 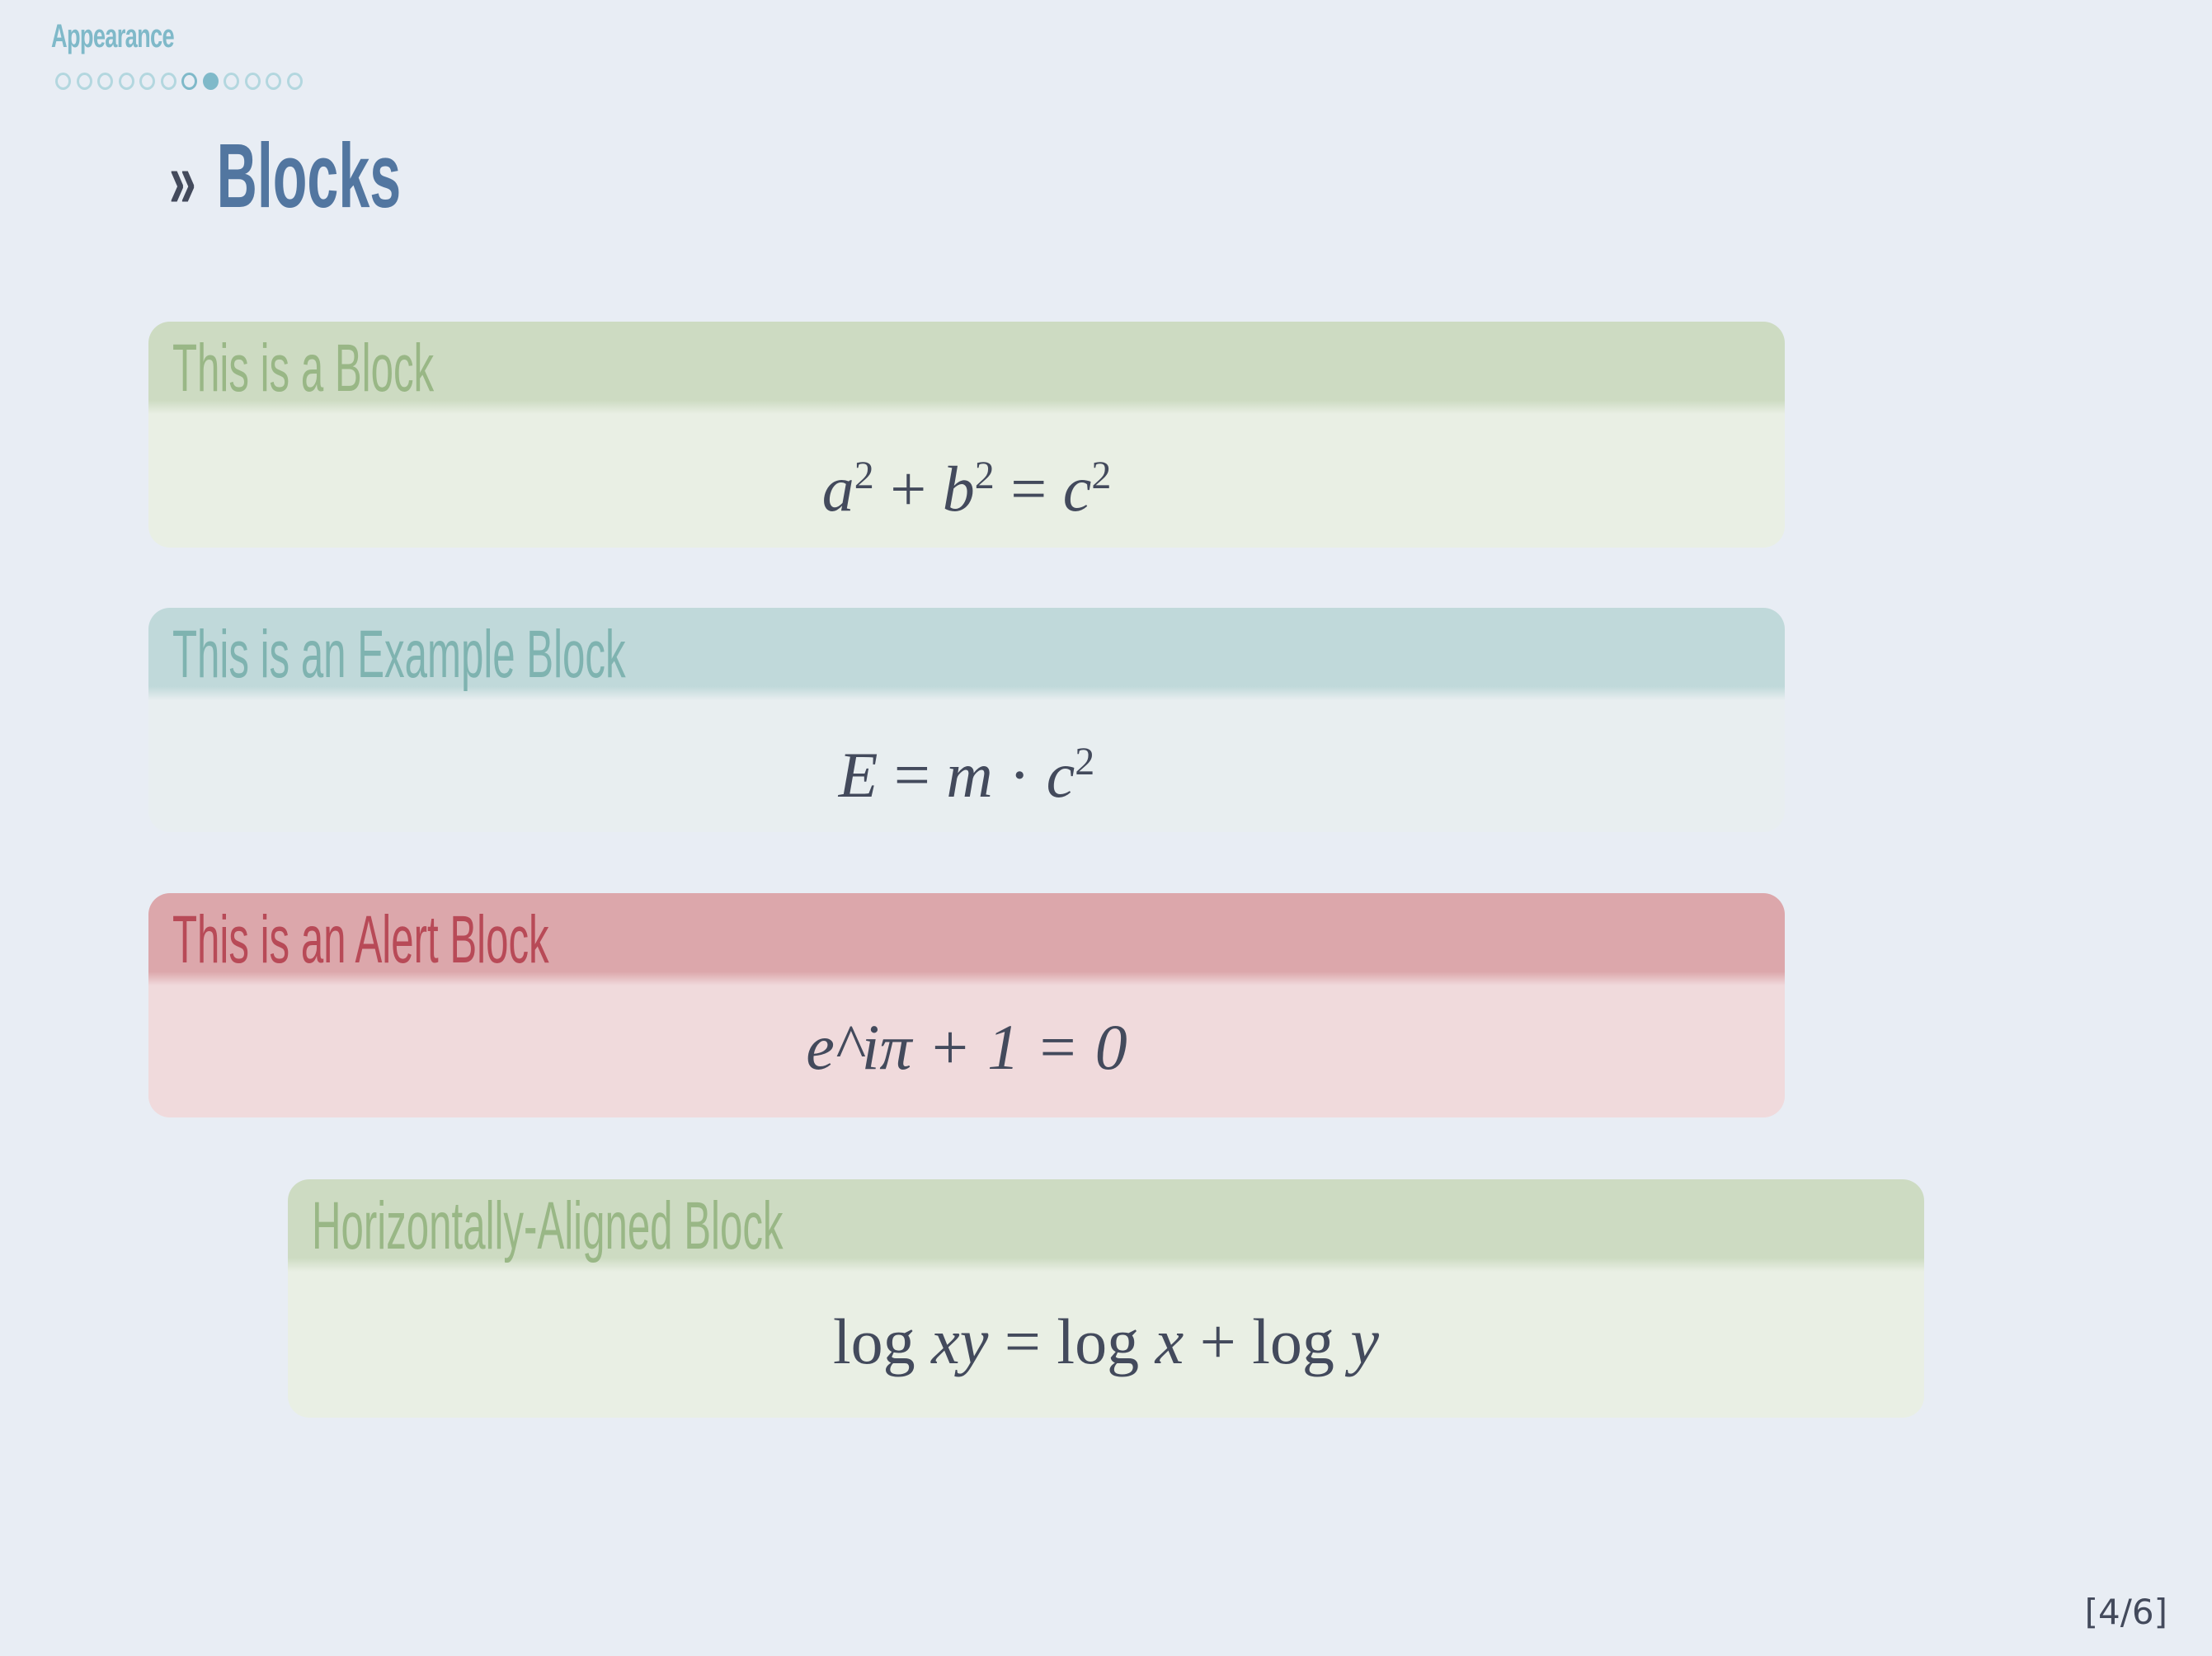 What do you see at coordinates (966, 775) in the screenshot?
I see `formula: E = m · c2` at bounding box center [966, 775].